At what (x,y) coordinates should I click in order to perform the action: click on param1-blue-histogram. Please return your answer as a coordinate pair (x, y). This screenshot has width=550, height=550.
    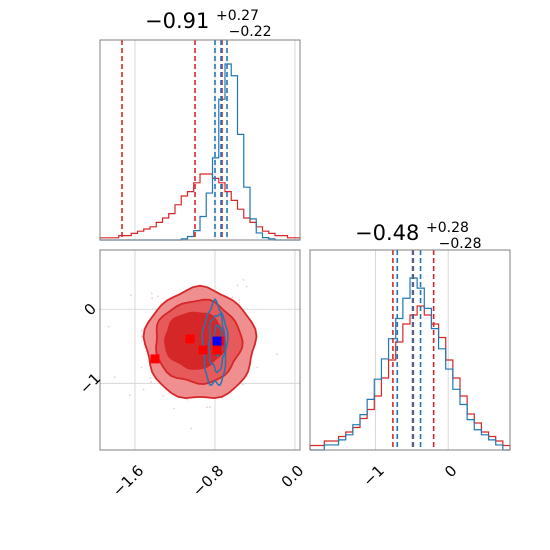
    Looking at the image, I should click on (200, 152).